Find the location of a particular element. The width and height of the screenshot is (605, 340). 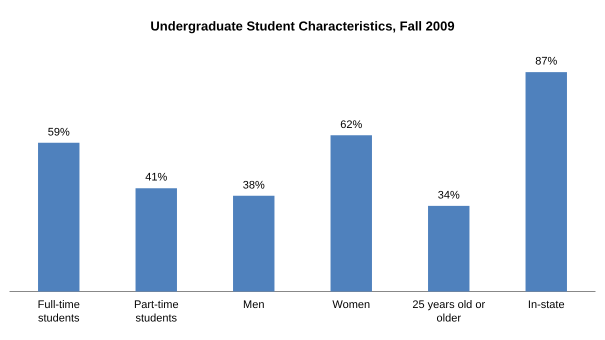

data-label: 87% is located at coordinates (546, 62).